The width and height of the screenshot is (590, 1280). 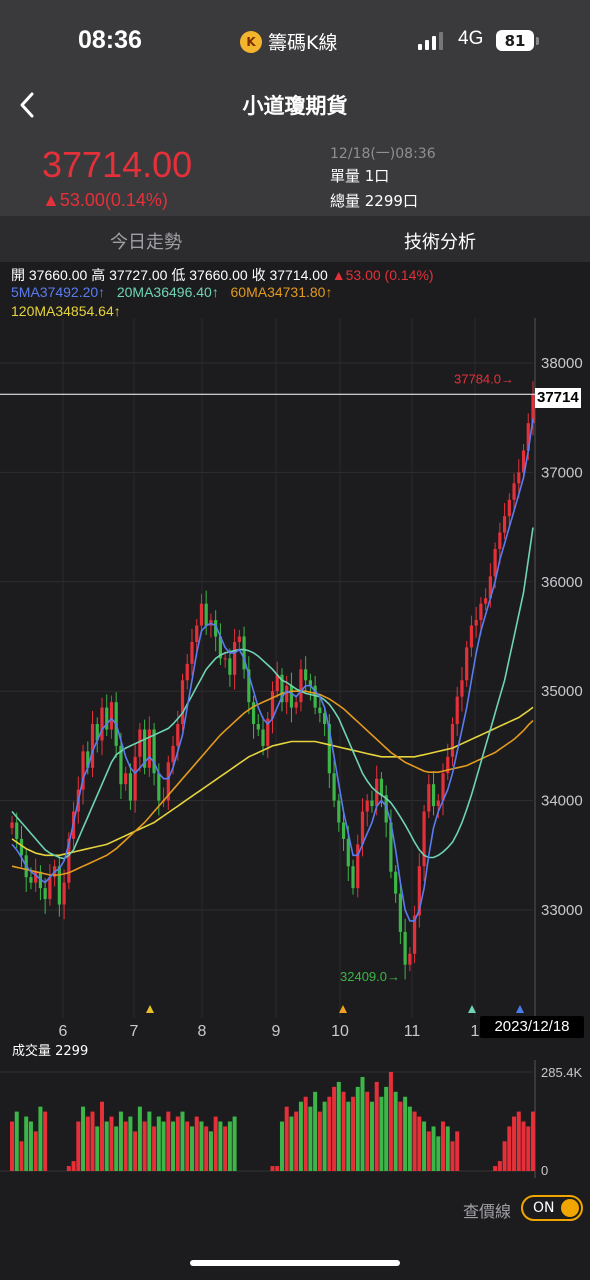 I want to click on high-marker: 37784.0→, so click(x=484, y=379).